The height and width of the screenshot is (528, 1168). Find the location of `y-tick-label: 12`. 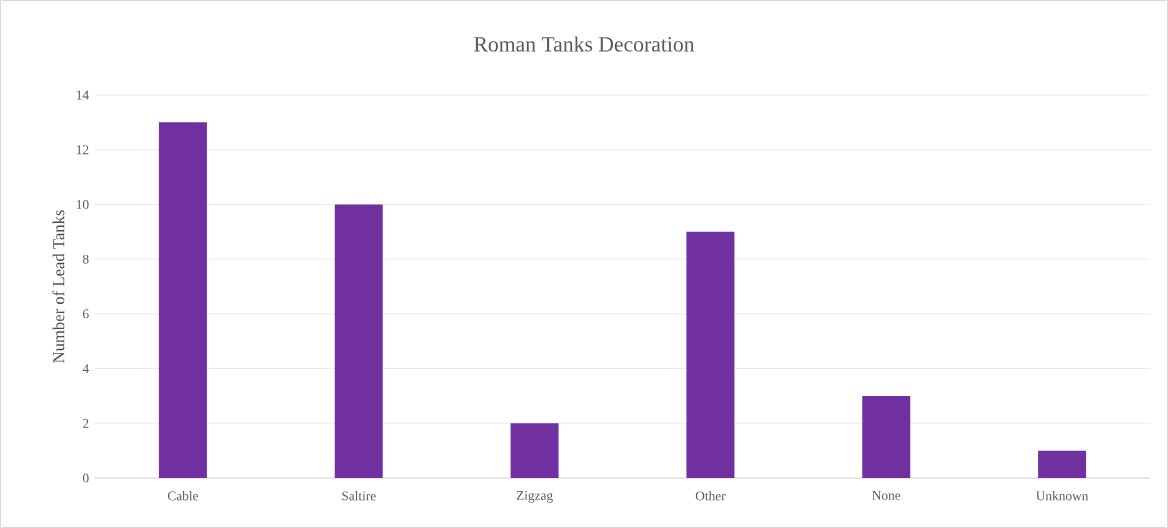

y-tick-label: 12 is located at coordinates (82, 150).